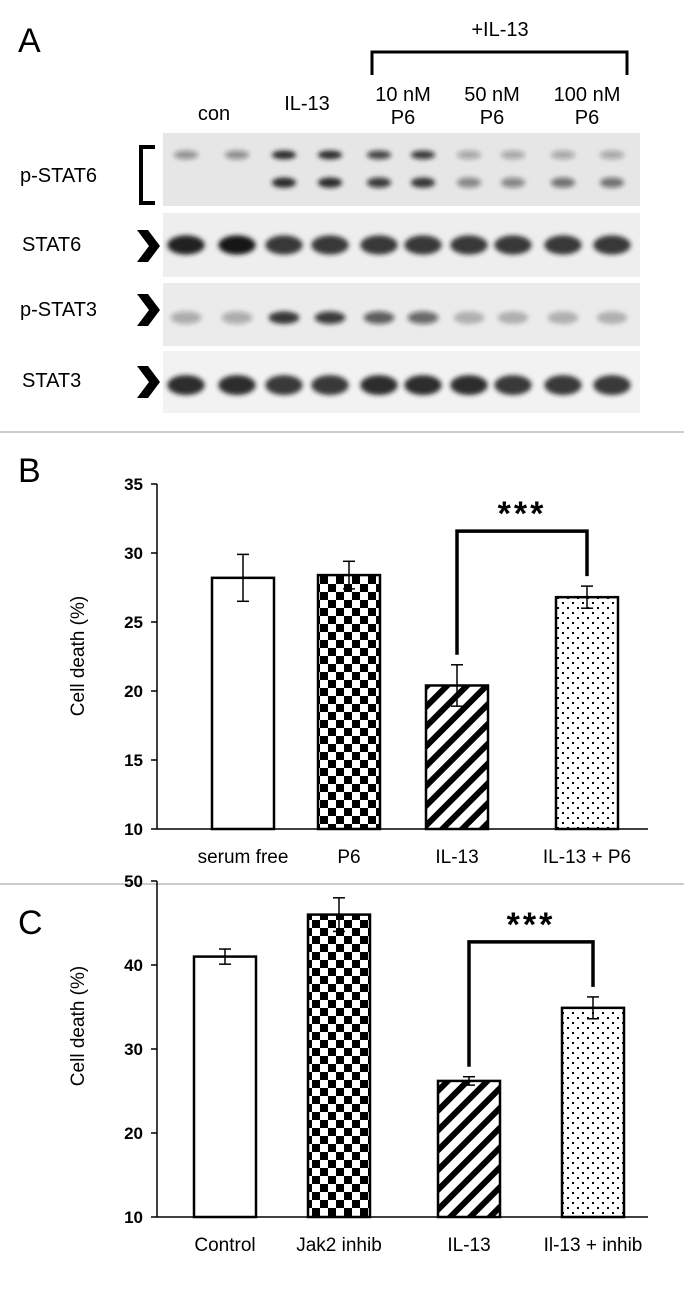  I want to click on y-tick-label: 40, so click(133, 965).